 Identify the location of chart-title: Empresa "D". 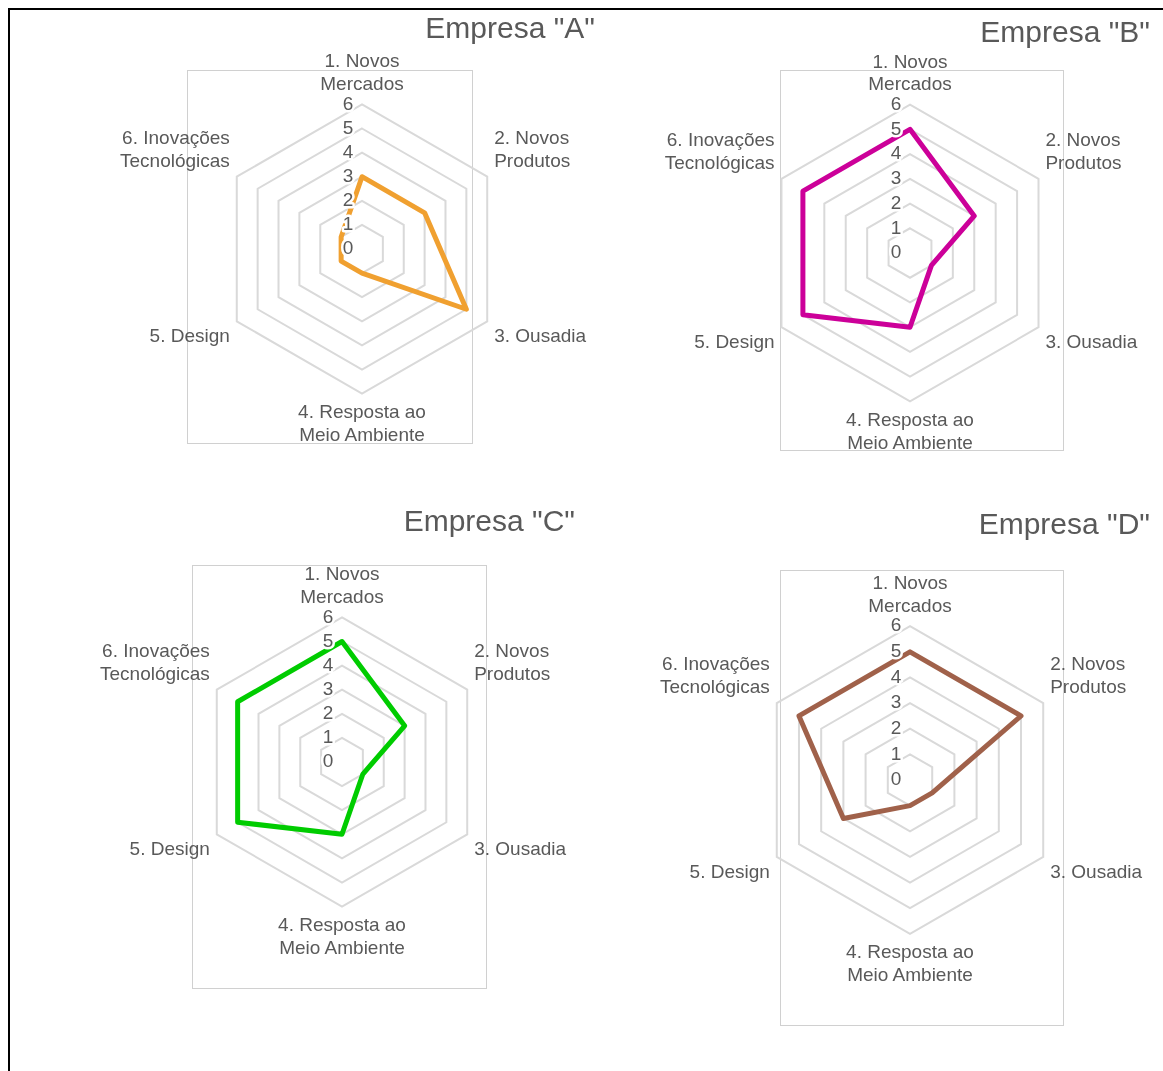
(1064, 524).